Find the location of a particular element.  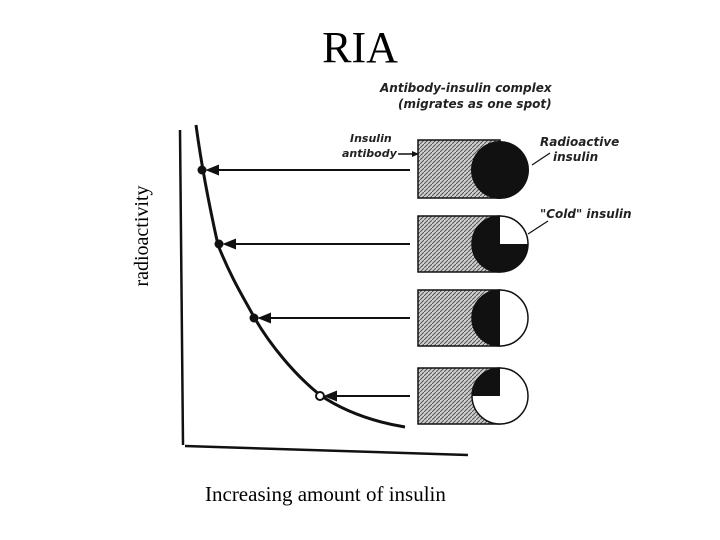

antibody-label-line2: antibody is located at coordinates (370, 153).